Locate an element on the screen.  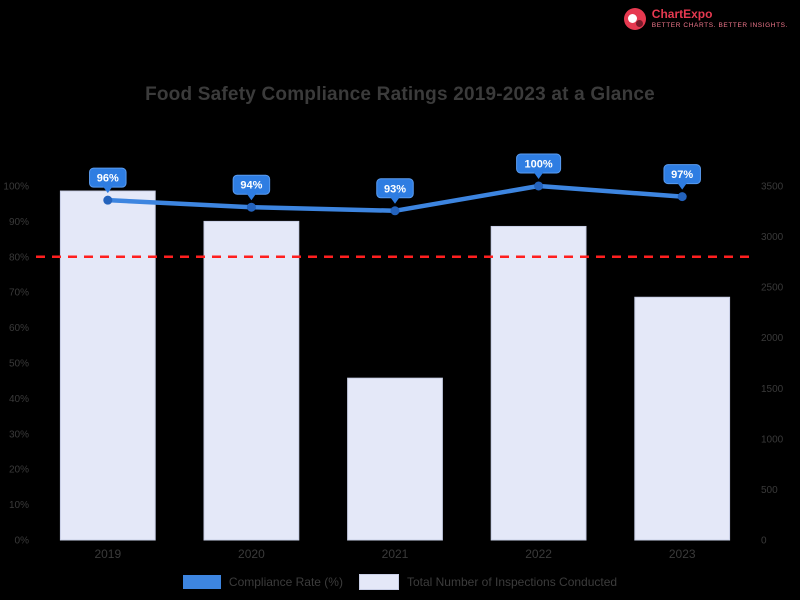
left-axis-tick: 50% is located at coordinates (19, 364).